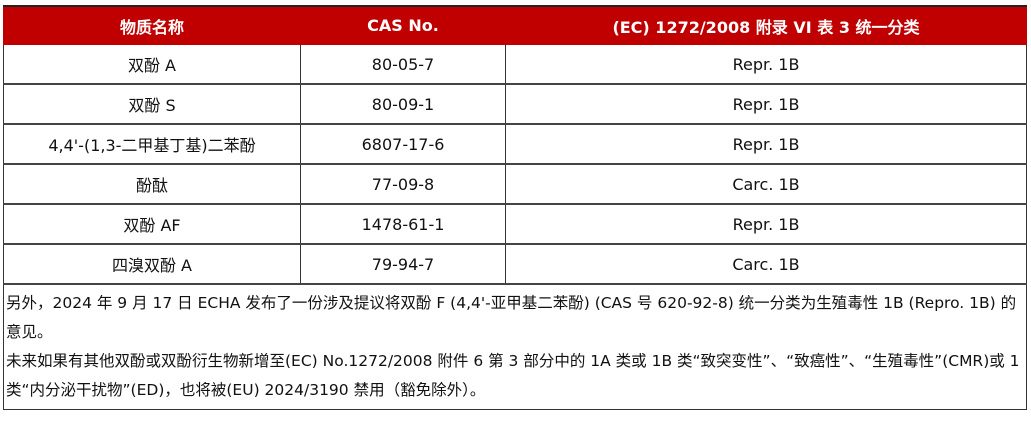  What do you see at coordinates (403, 144) in the screenshot?
I see `cell-cas-no: 6807-17-6` at bounding box center [403, 144].